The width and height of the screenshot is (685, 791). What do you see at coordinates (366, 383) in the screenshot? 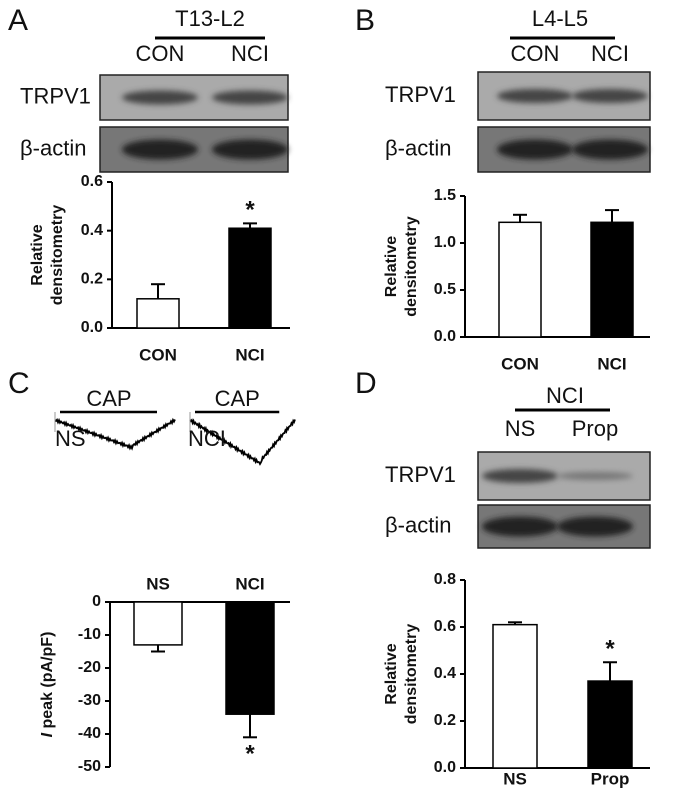
I see `panel-label: D` at bounding box center [366, 383].